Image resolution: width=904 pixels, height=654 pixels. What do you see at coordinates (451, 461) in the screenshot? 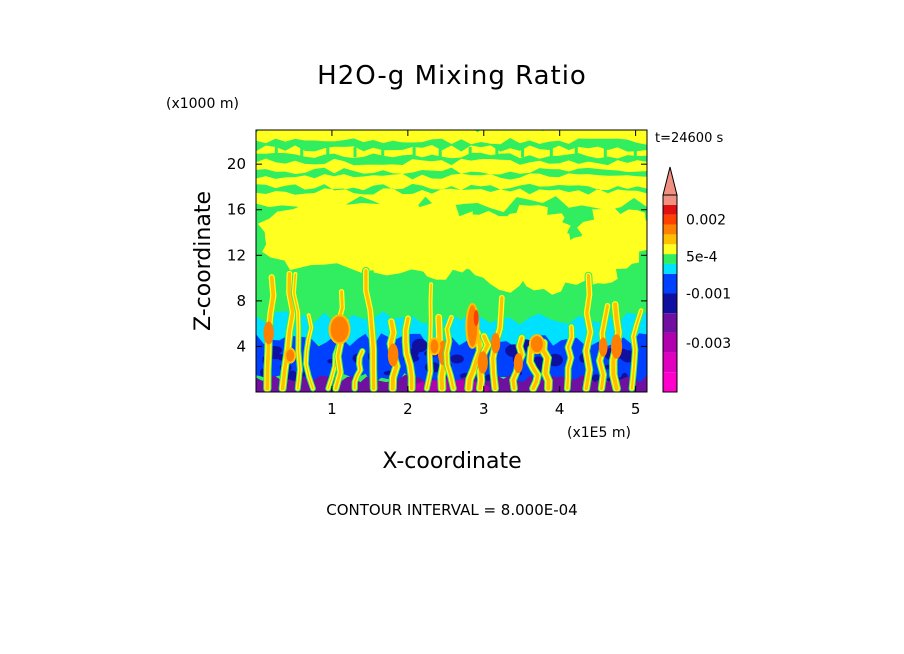
I see `x-axis-title: X-coordinate` at bounding box center [451, 461].